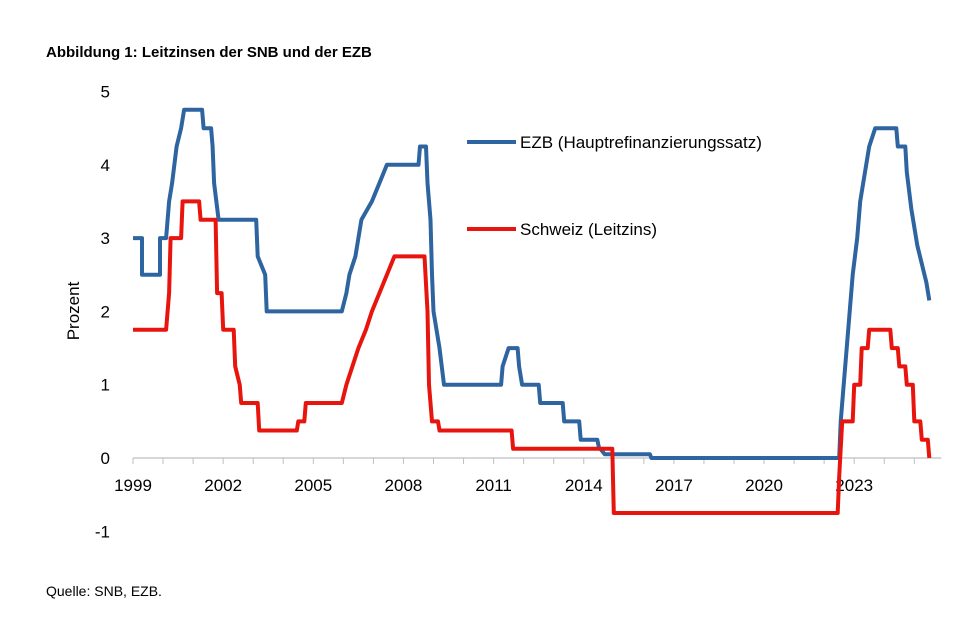 The image size is (964, 640). Describe the element at coordinates (105, 238) in the screenshot. I see `y-tick-label: 3` at that location.